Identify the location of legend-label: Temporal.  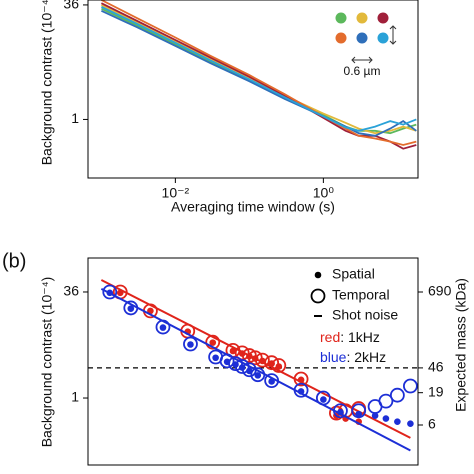
(361, 295).